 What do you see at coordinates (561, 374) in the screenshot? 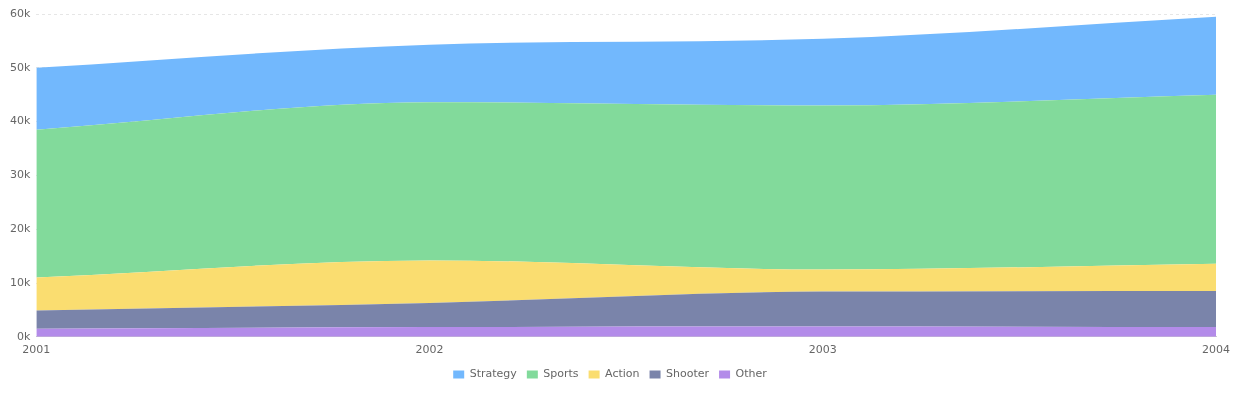
I see `legend-label: Sports` at bounding box center [561, 374].